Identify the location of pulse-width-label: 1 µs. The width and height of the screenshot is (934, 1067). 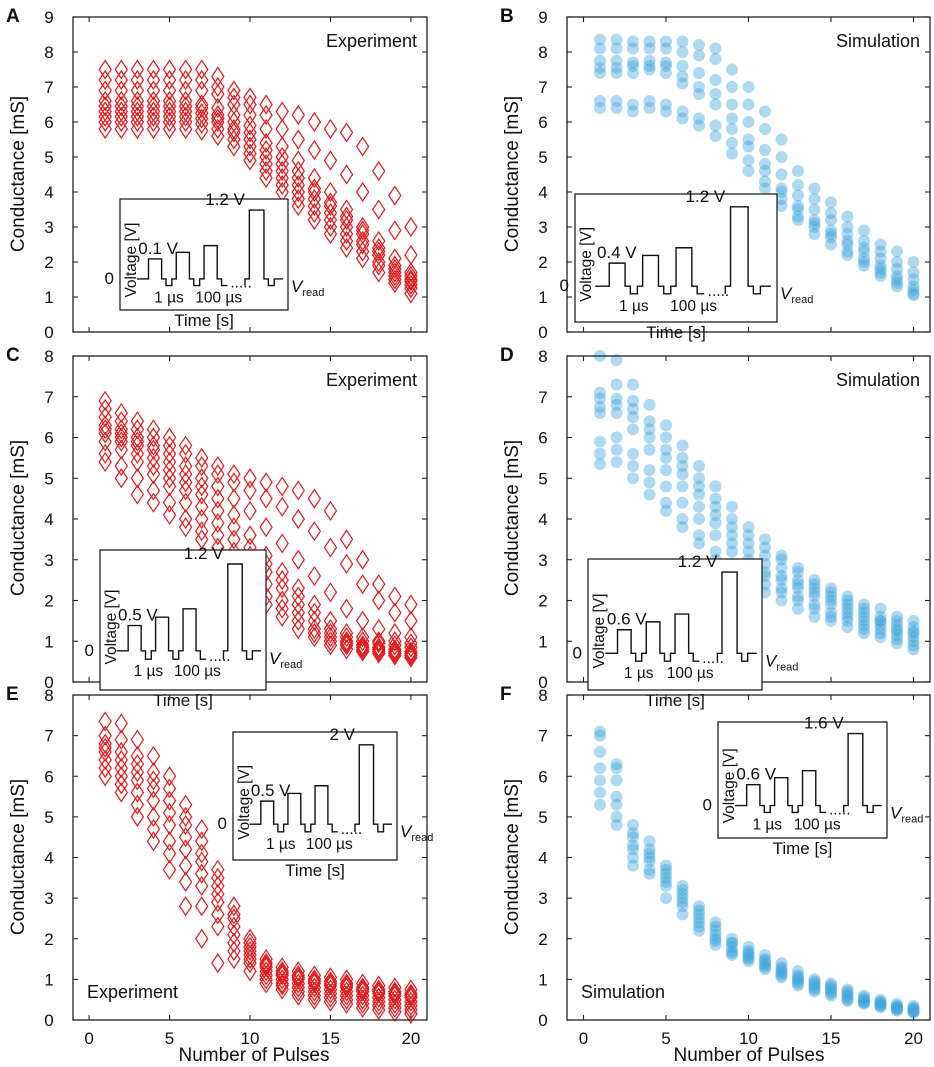
(281, 844).